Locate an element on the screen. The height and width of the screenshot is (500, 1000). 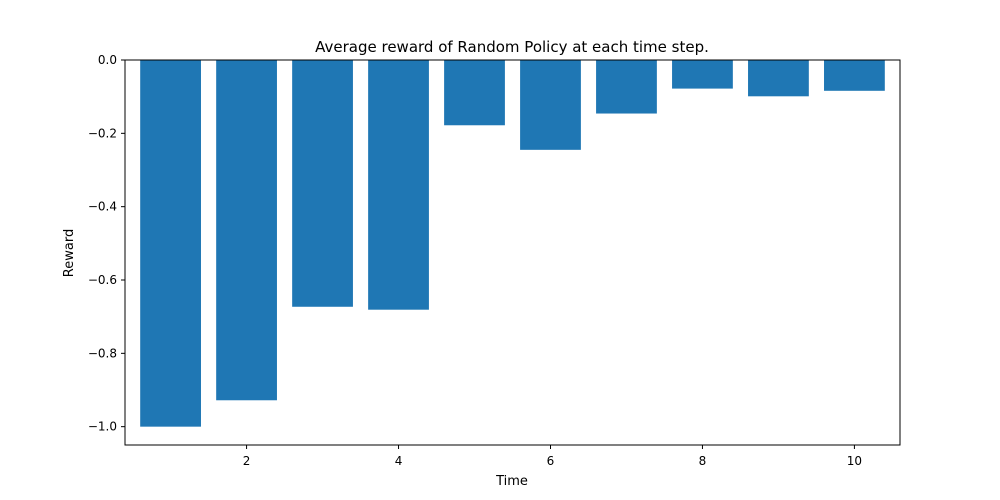
x-ticks-group: 2 4 6 8 10 is located at coordinates (552, 456).